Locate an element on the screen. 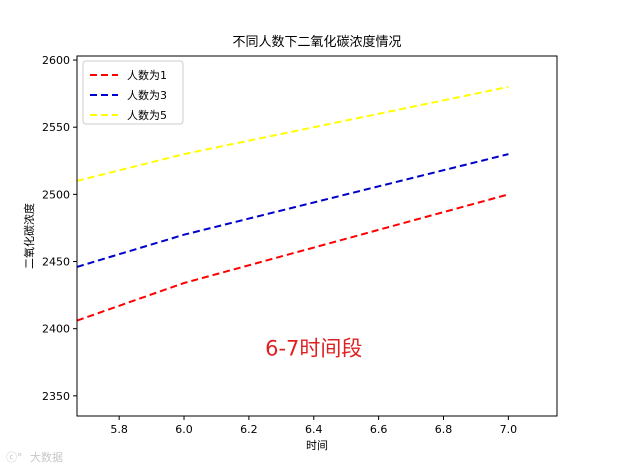 This screenshot has width=622, height=466. watermark-logo-icon: ⓒ° is located at coordinates (14, 457).